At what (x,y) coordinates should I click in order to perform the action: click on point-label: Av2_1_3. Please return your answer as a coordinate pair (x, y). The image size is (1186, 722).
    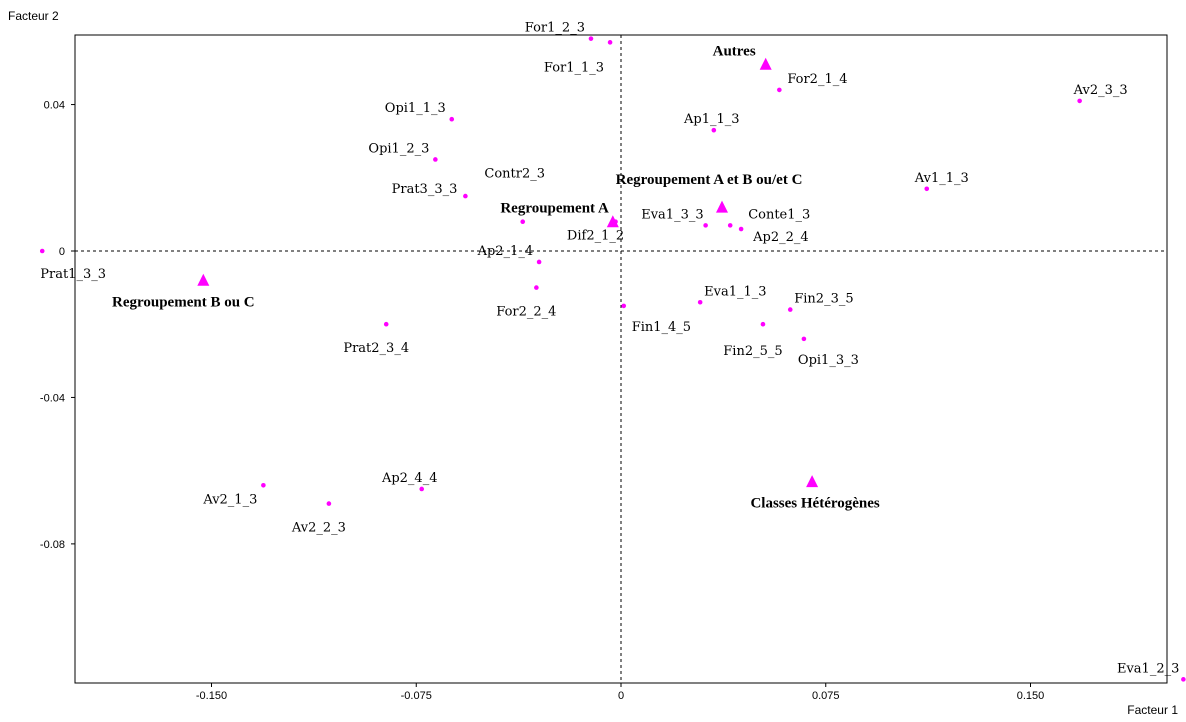
    Looking at the image, I should click on (229, 499).